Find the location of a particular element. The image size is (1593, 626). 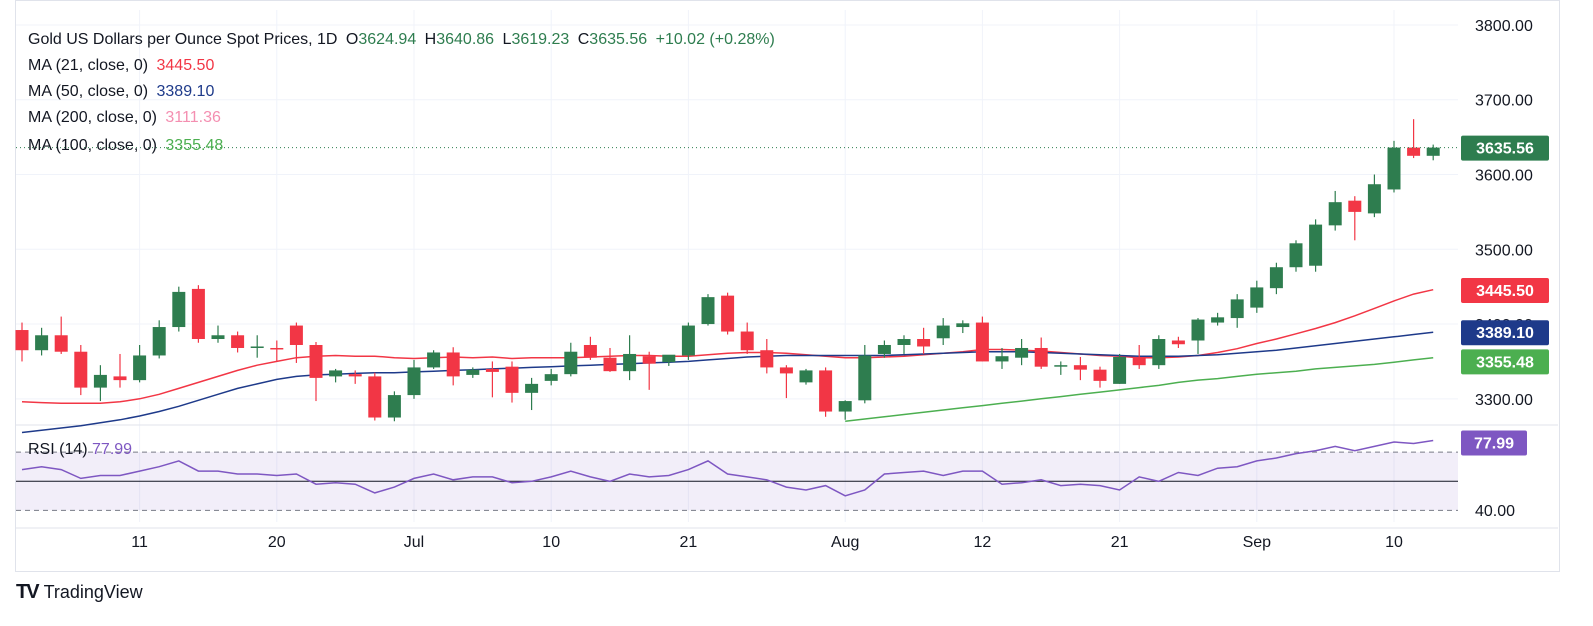

ma100-line is located at coordinates (1139, 389).